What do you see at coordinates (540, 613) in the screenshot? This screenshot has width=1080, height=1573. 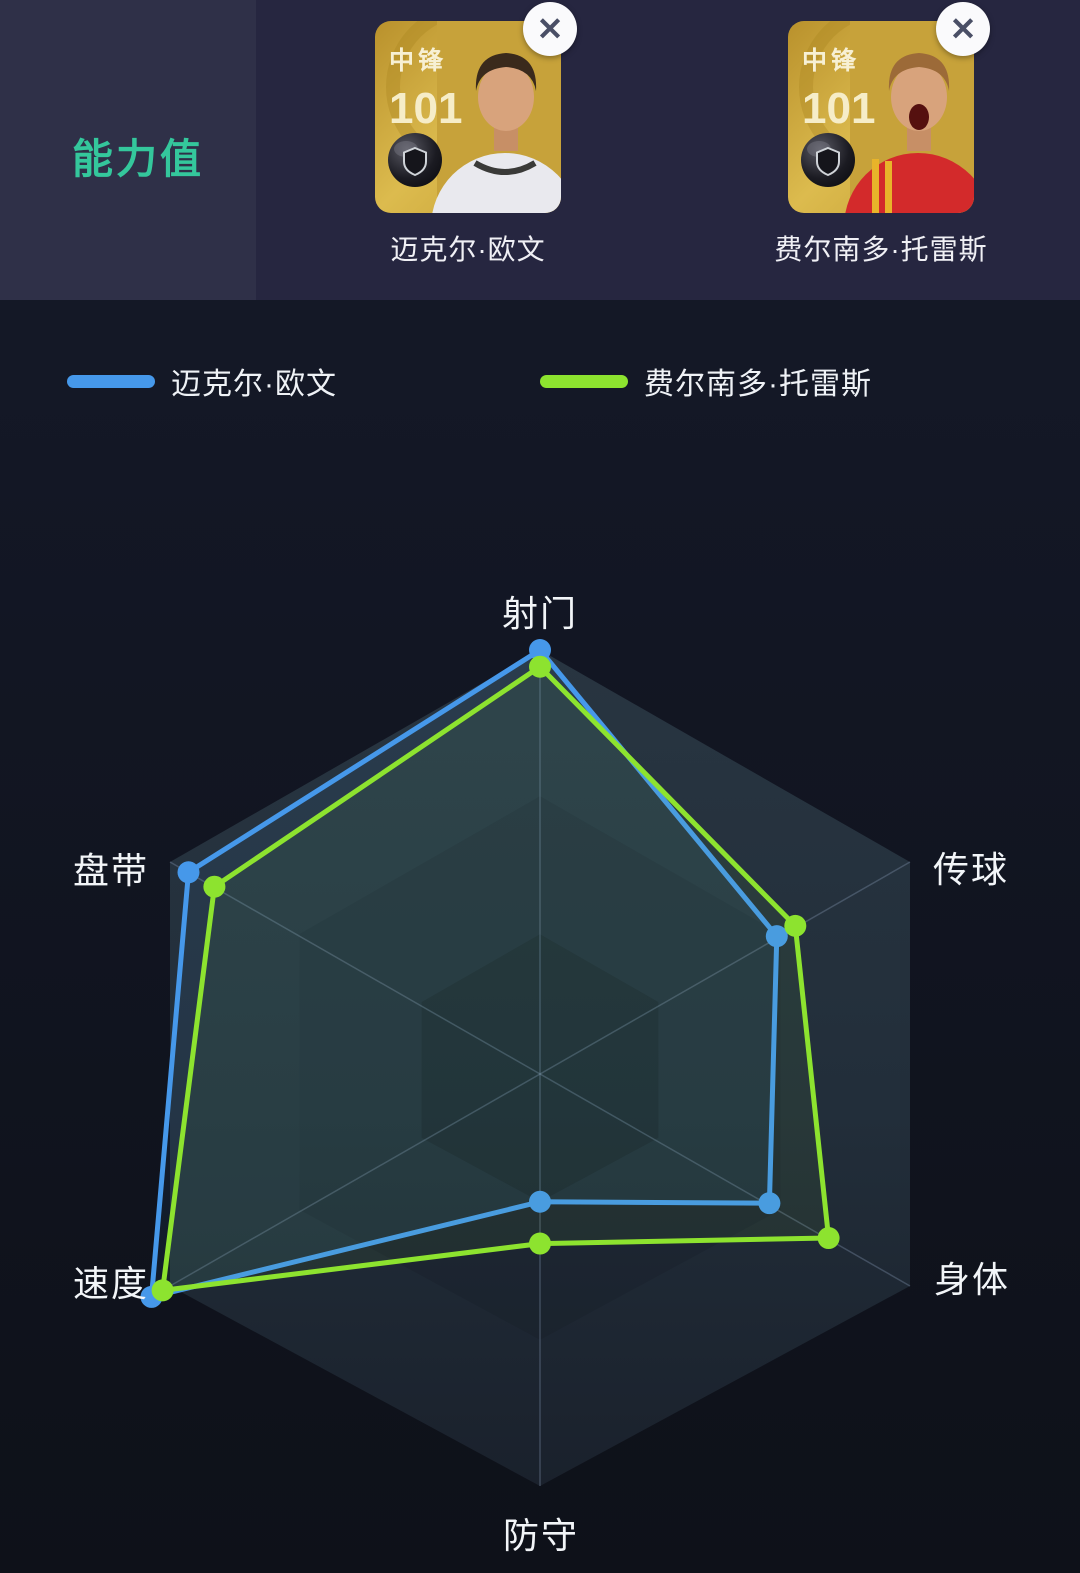 I see `axis-label-shooting: 射门` at bounding box center [540, 613].